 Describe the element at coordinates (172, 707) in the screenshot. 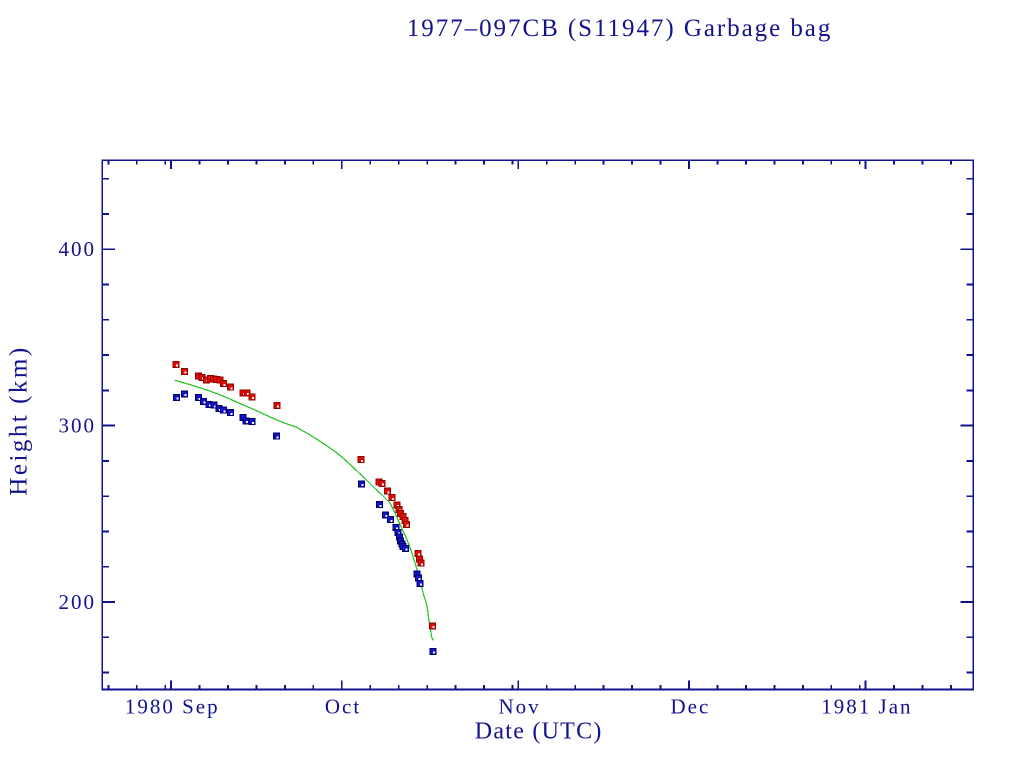

I see `svg-text: 1980 Sep` at that location.